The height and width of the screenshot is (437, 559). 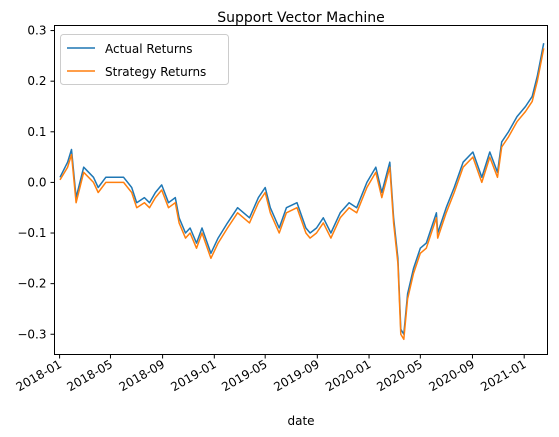 What do you see at coordinates (148, 49) in the screenshot?
I see `legend-label-actual: Actual Returns` at bounding box center [148, 49].